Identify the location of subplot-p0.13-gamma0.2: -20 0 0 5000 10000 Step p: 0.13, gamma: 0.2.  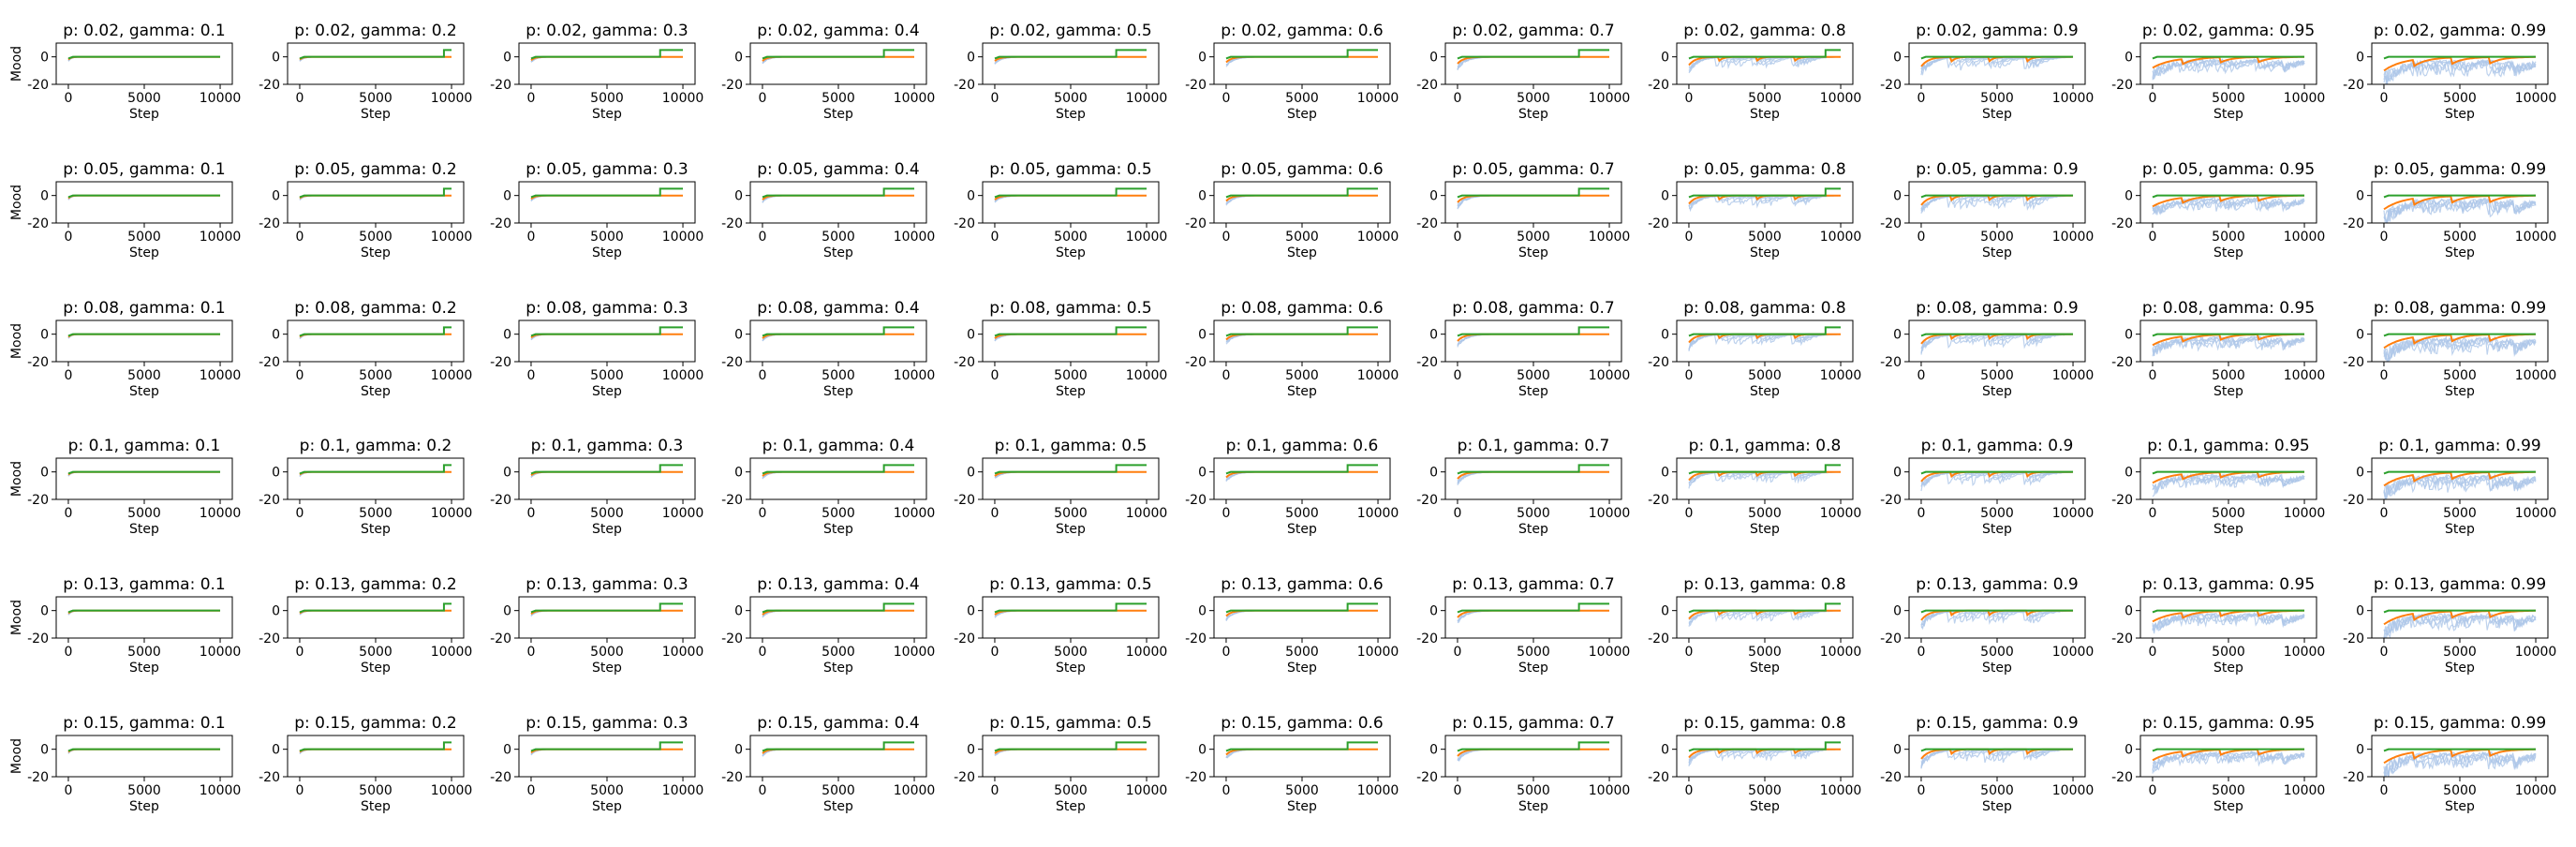
(365, 626).